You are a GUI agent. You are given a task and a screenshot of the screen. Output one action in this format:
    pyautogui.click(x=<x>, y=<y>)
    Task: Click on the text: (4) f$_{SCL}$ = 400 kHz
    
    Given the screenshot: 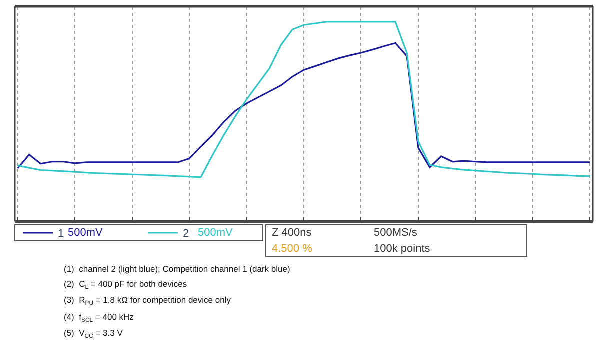 What is the action you would take?
    pyautogui.click(x=99, y=318)
    